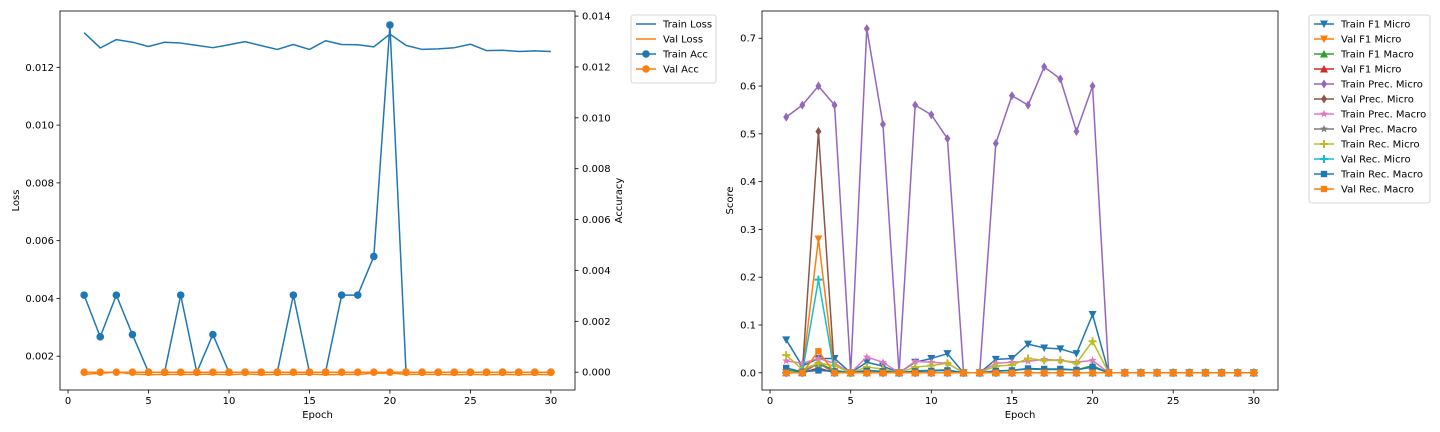 The image size is (1440, 432). Describe the element at coordinates (1324, 174) in the screenshot. I see `legend-marker-train-rec-macro` at that location.